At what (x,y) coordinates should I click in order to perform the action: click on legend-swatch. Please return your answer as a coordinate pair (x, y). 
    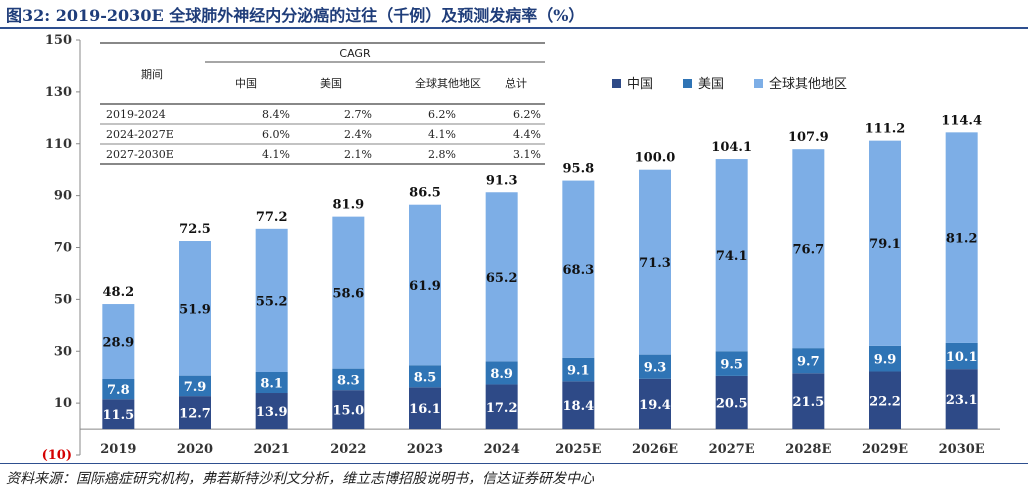
    Looking at the image, I should click on (758, 83).